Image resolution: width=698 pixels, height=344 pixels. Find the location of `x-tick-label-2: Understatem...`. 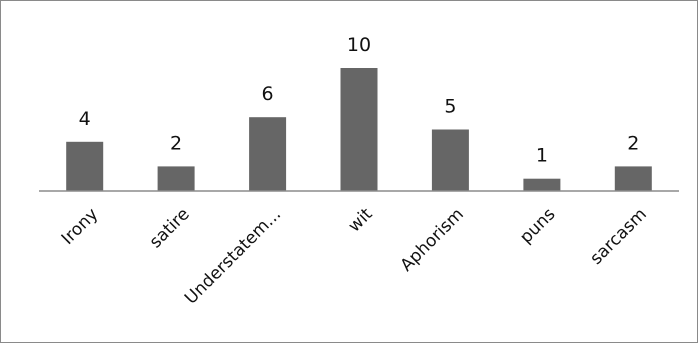

x-tick-label-2: Understatem... is located at coordinates (233, 256).